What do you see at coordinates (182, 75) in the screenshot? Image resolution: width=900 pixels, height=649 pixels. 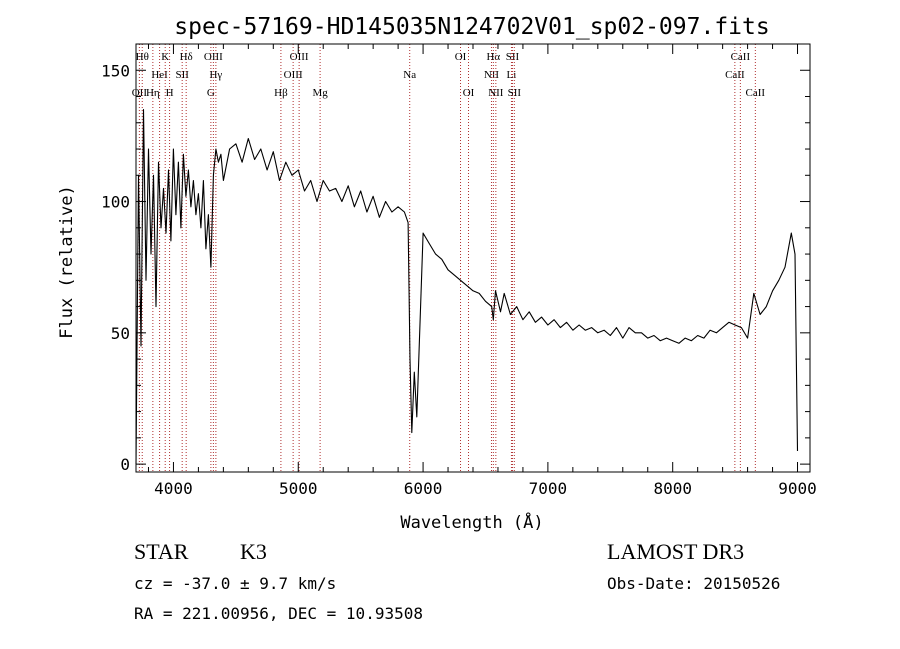 I see `line-label-6: SII` at bounding box center [182, 75].